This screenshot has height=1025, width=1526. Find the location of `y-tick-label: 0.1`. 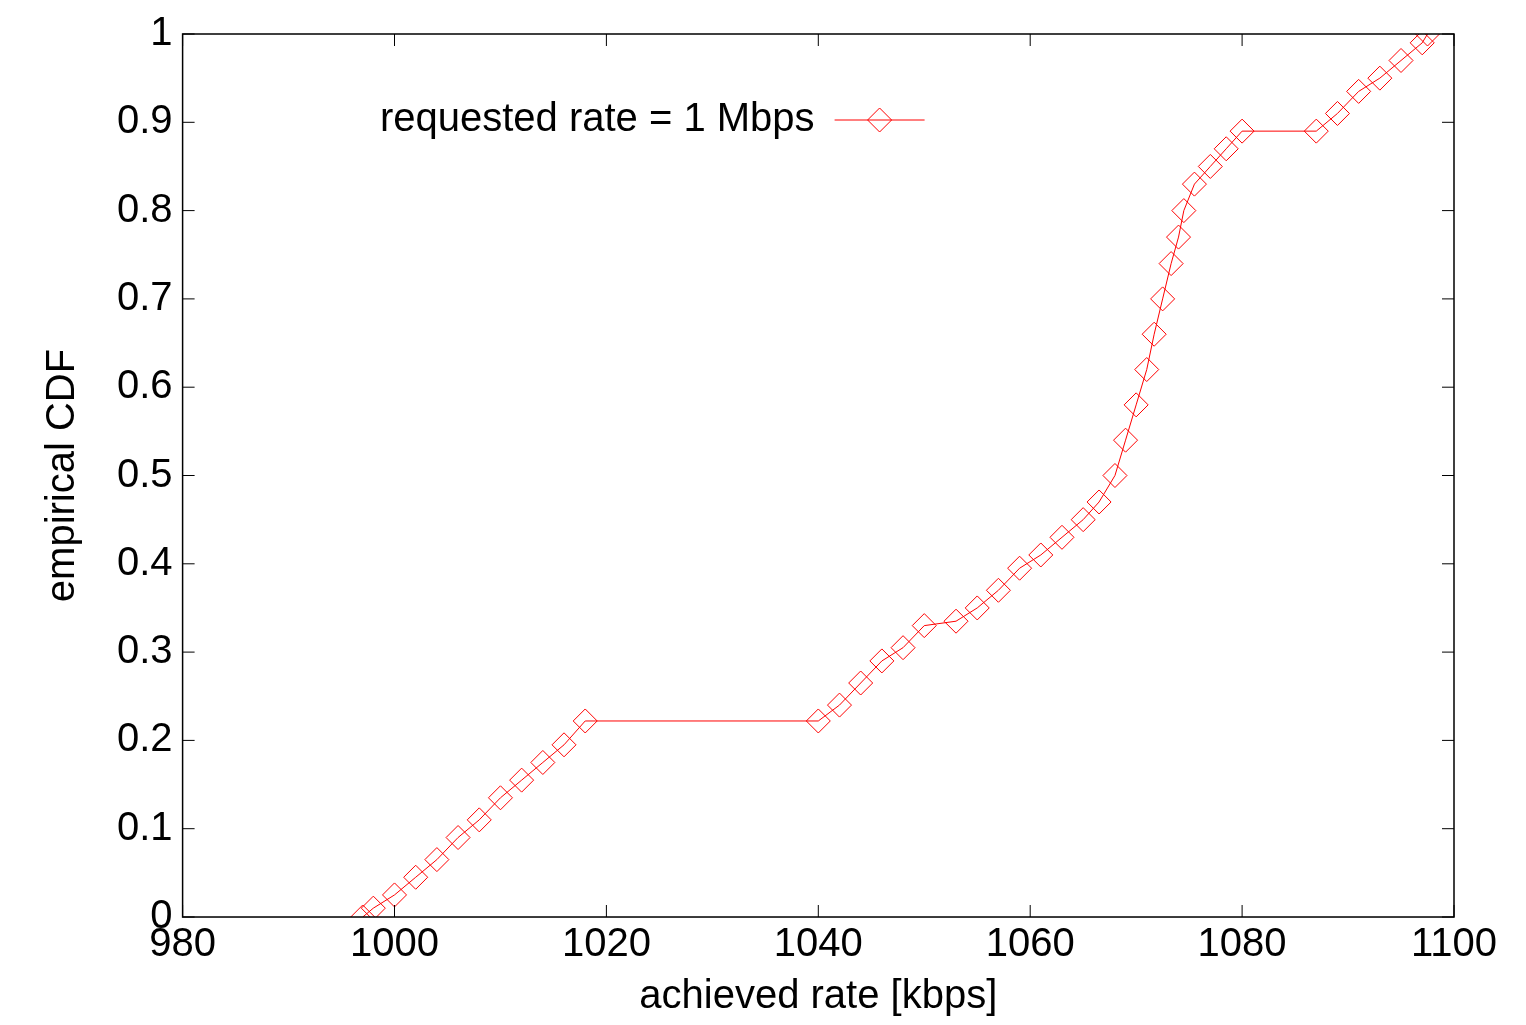

y-tick-label: 0.1 is located at coordinates (145, 825).